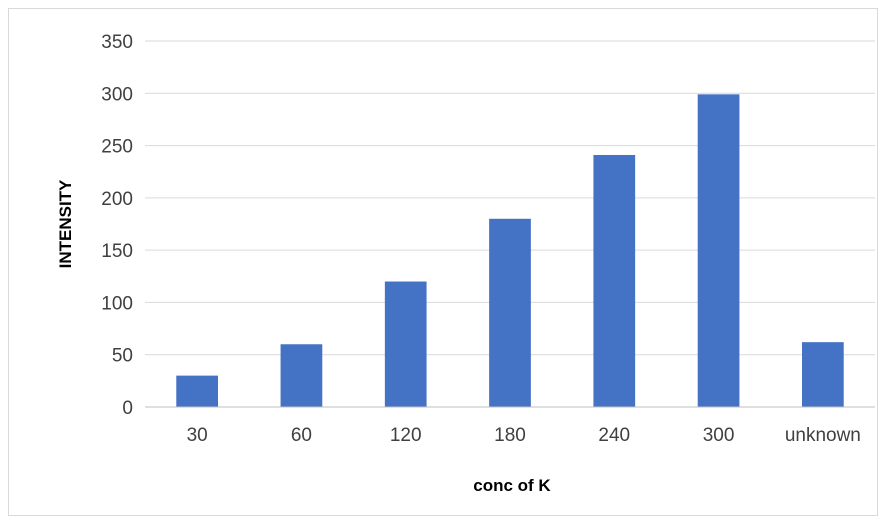 The width and height of the screenshot is (888, 525). What do you see at coordinates (614, 435) in the screenshot?
I see `x-tick-label: 240` at bounding box center [614, 435].